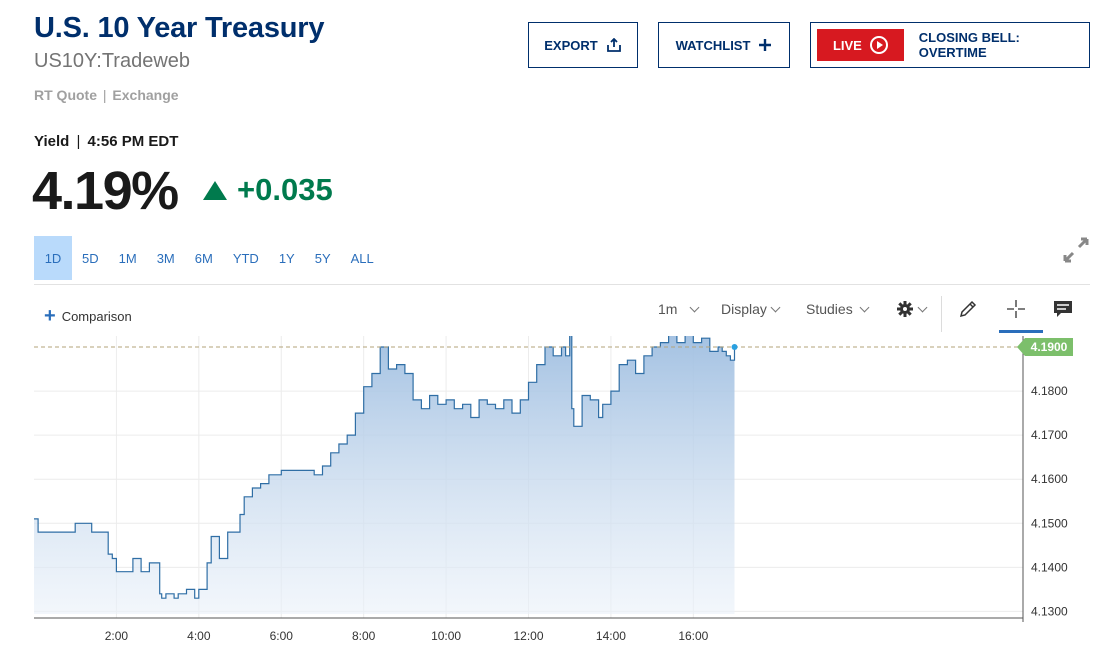  I want to click on live-show-label: CLOSING BELL: OVERTIME, so click(969, 45).